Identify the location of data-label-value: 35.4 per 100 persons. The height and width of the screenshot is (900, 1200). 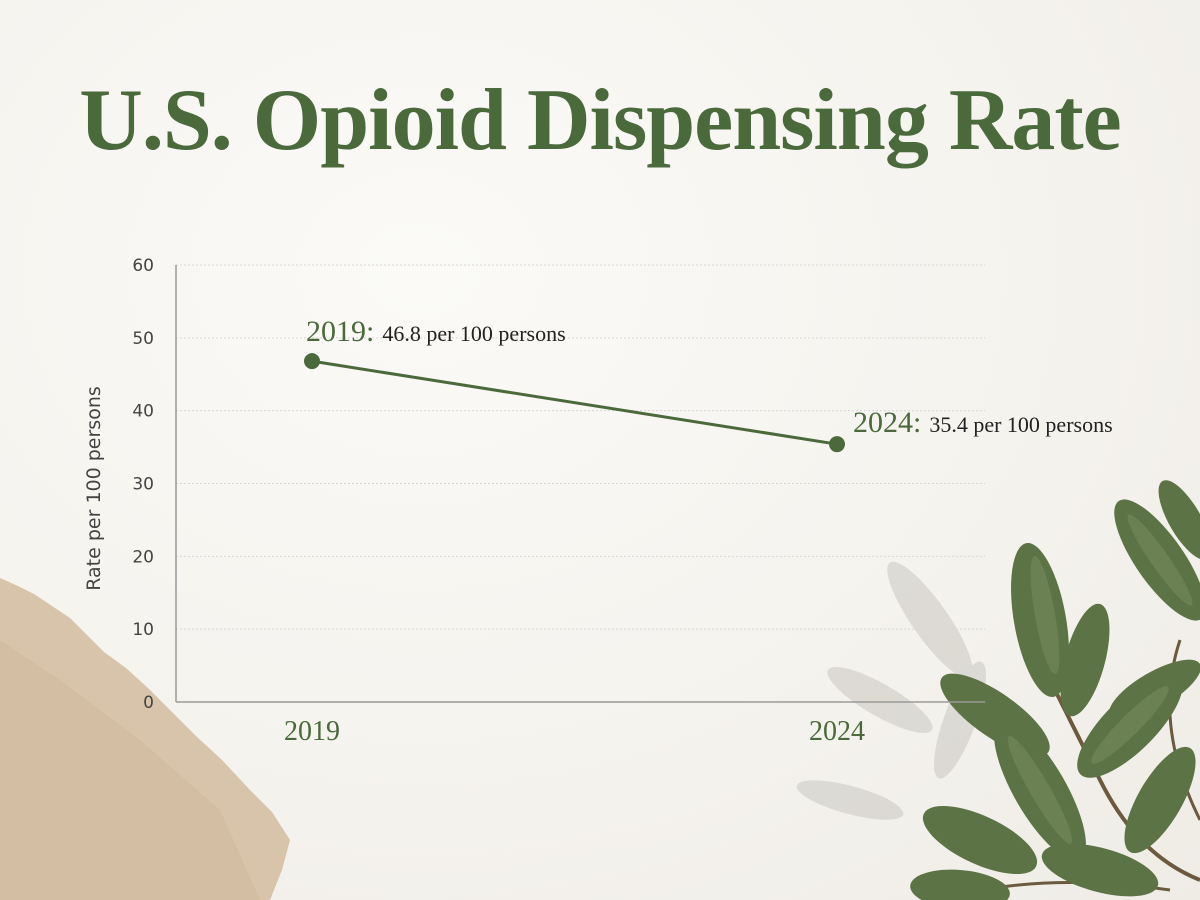
(1020, 424).